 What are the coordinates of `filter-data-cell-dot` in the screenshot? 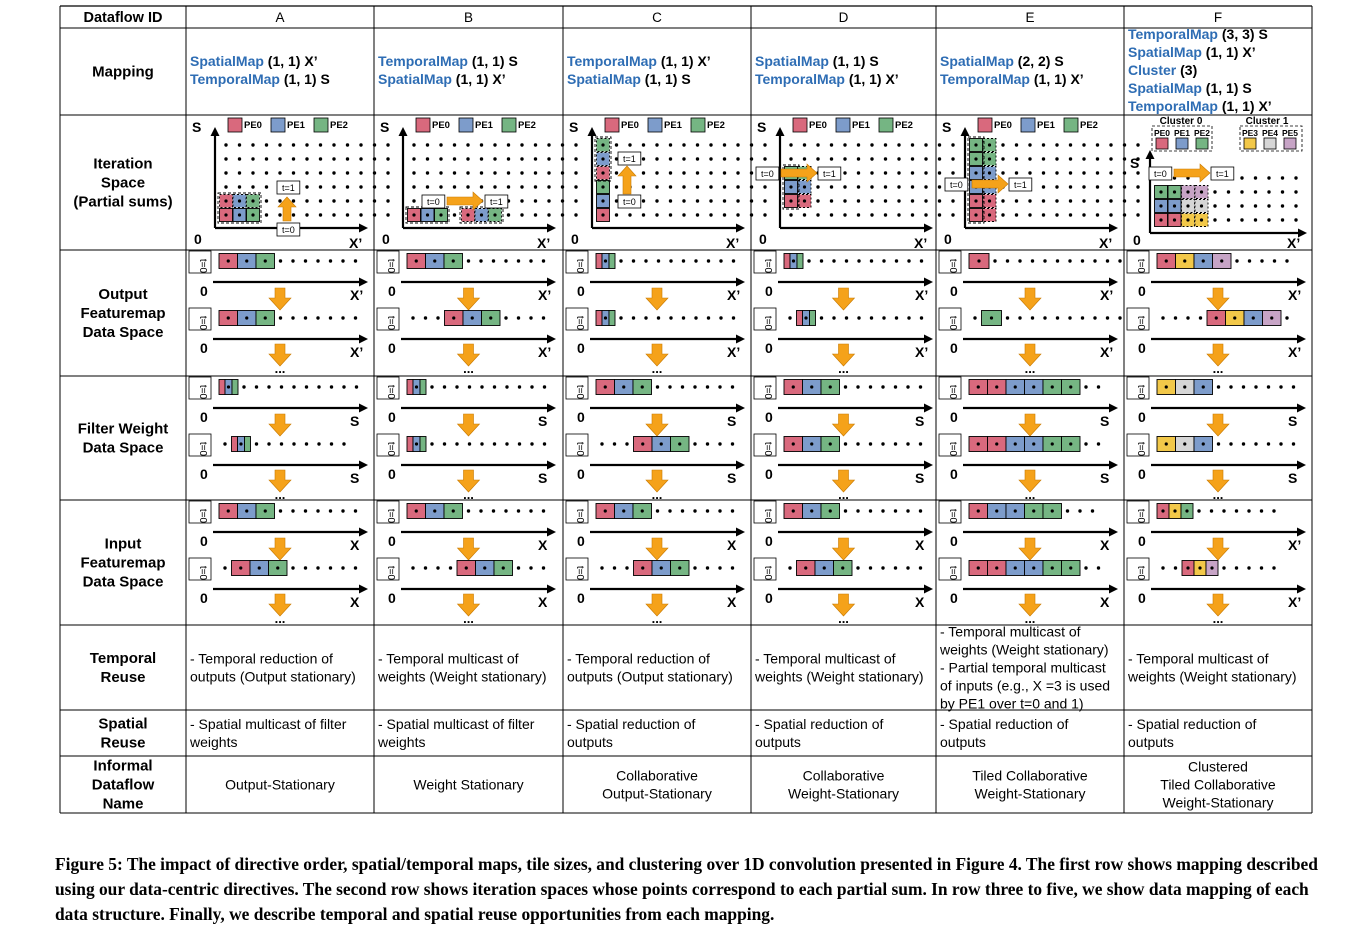 It's located at (1052, 444).